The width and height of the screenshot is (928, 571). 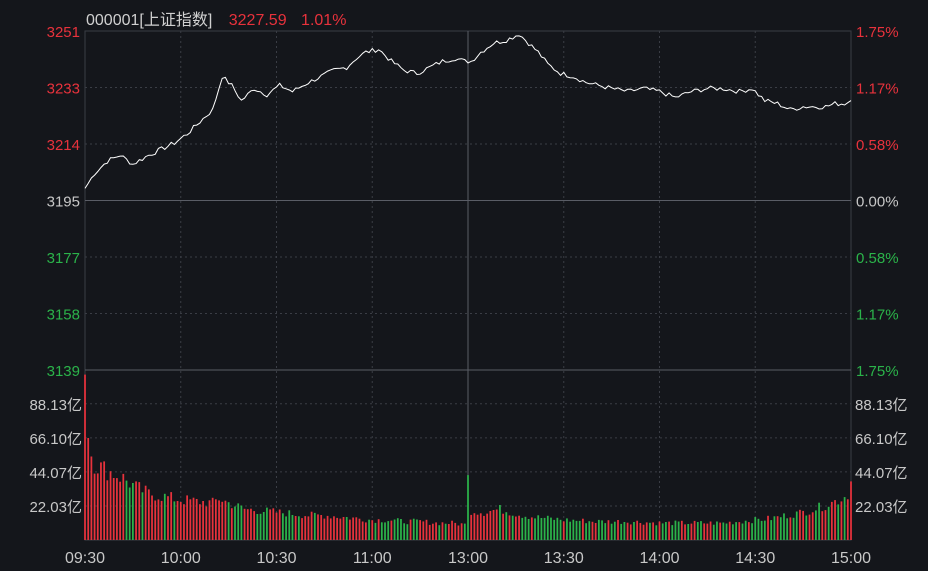 What do you see at coordinates (63, 371) in the screenshot?
I see `price-tick-left: 3139` at bounding box center [63, 371].